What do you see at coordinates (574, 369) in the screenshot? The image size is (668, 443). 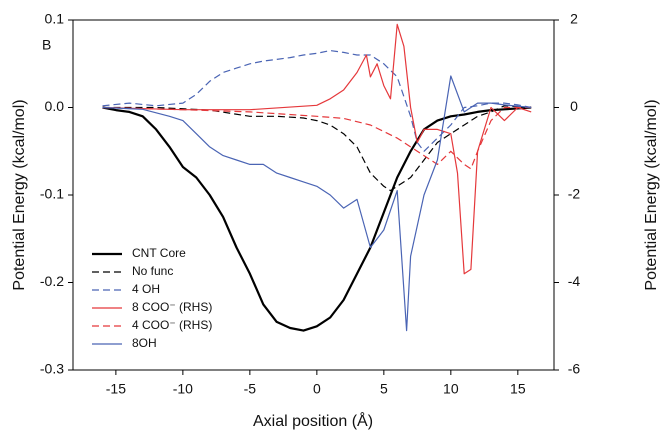 I see `y2-tick-label: -6` at bounding box center [574, 369].